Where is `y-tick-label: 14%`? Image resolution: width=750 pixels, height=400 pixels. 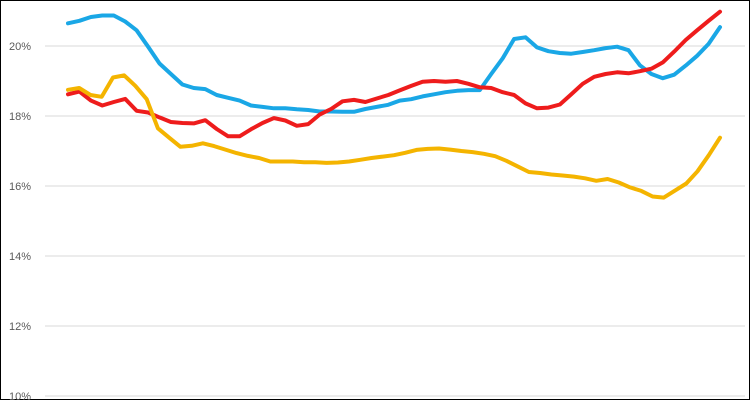
y-tick-label: 14% is located at coordinates (20, 257).